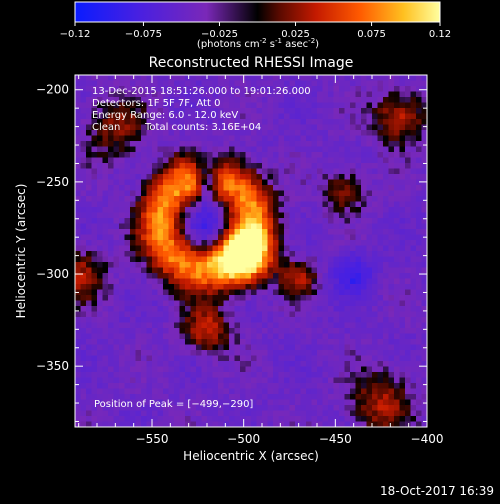  What do you see at coordinates (143, 34) in the screenshot?
I see `colorbar-tick-label: −0.075` at bounding box center [143, 34].